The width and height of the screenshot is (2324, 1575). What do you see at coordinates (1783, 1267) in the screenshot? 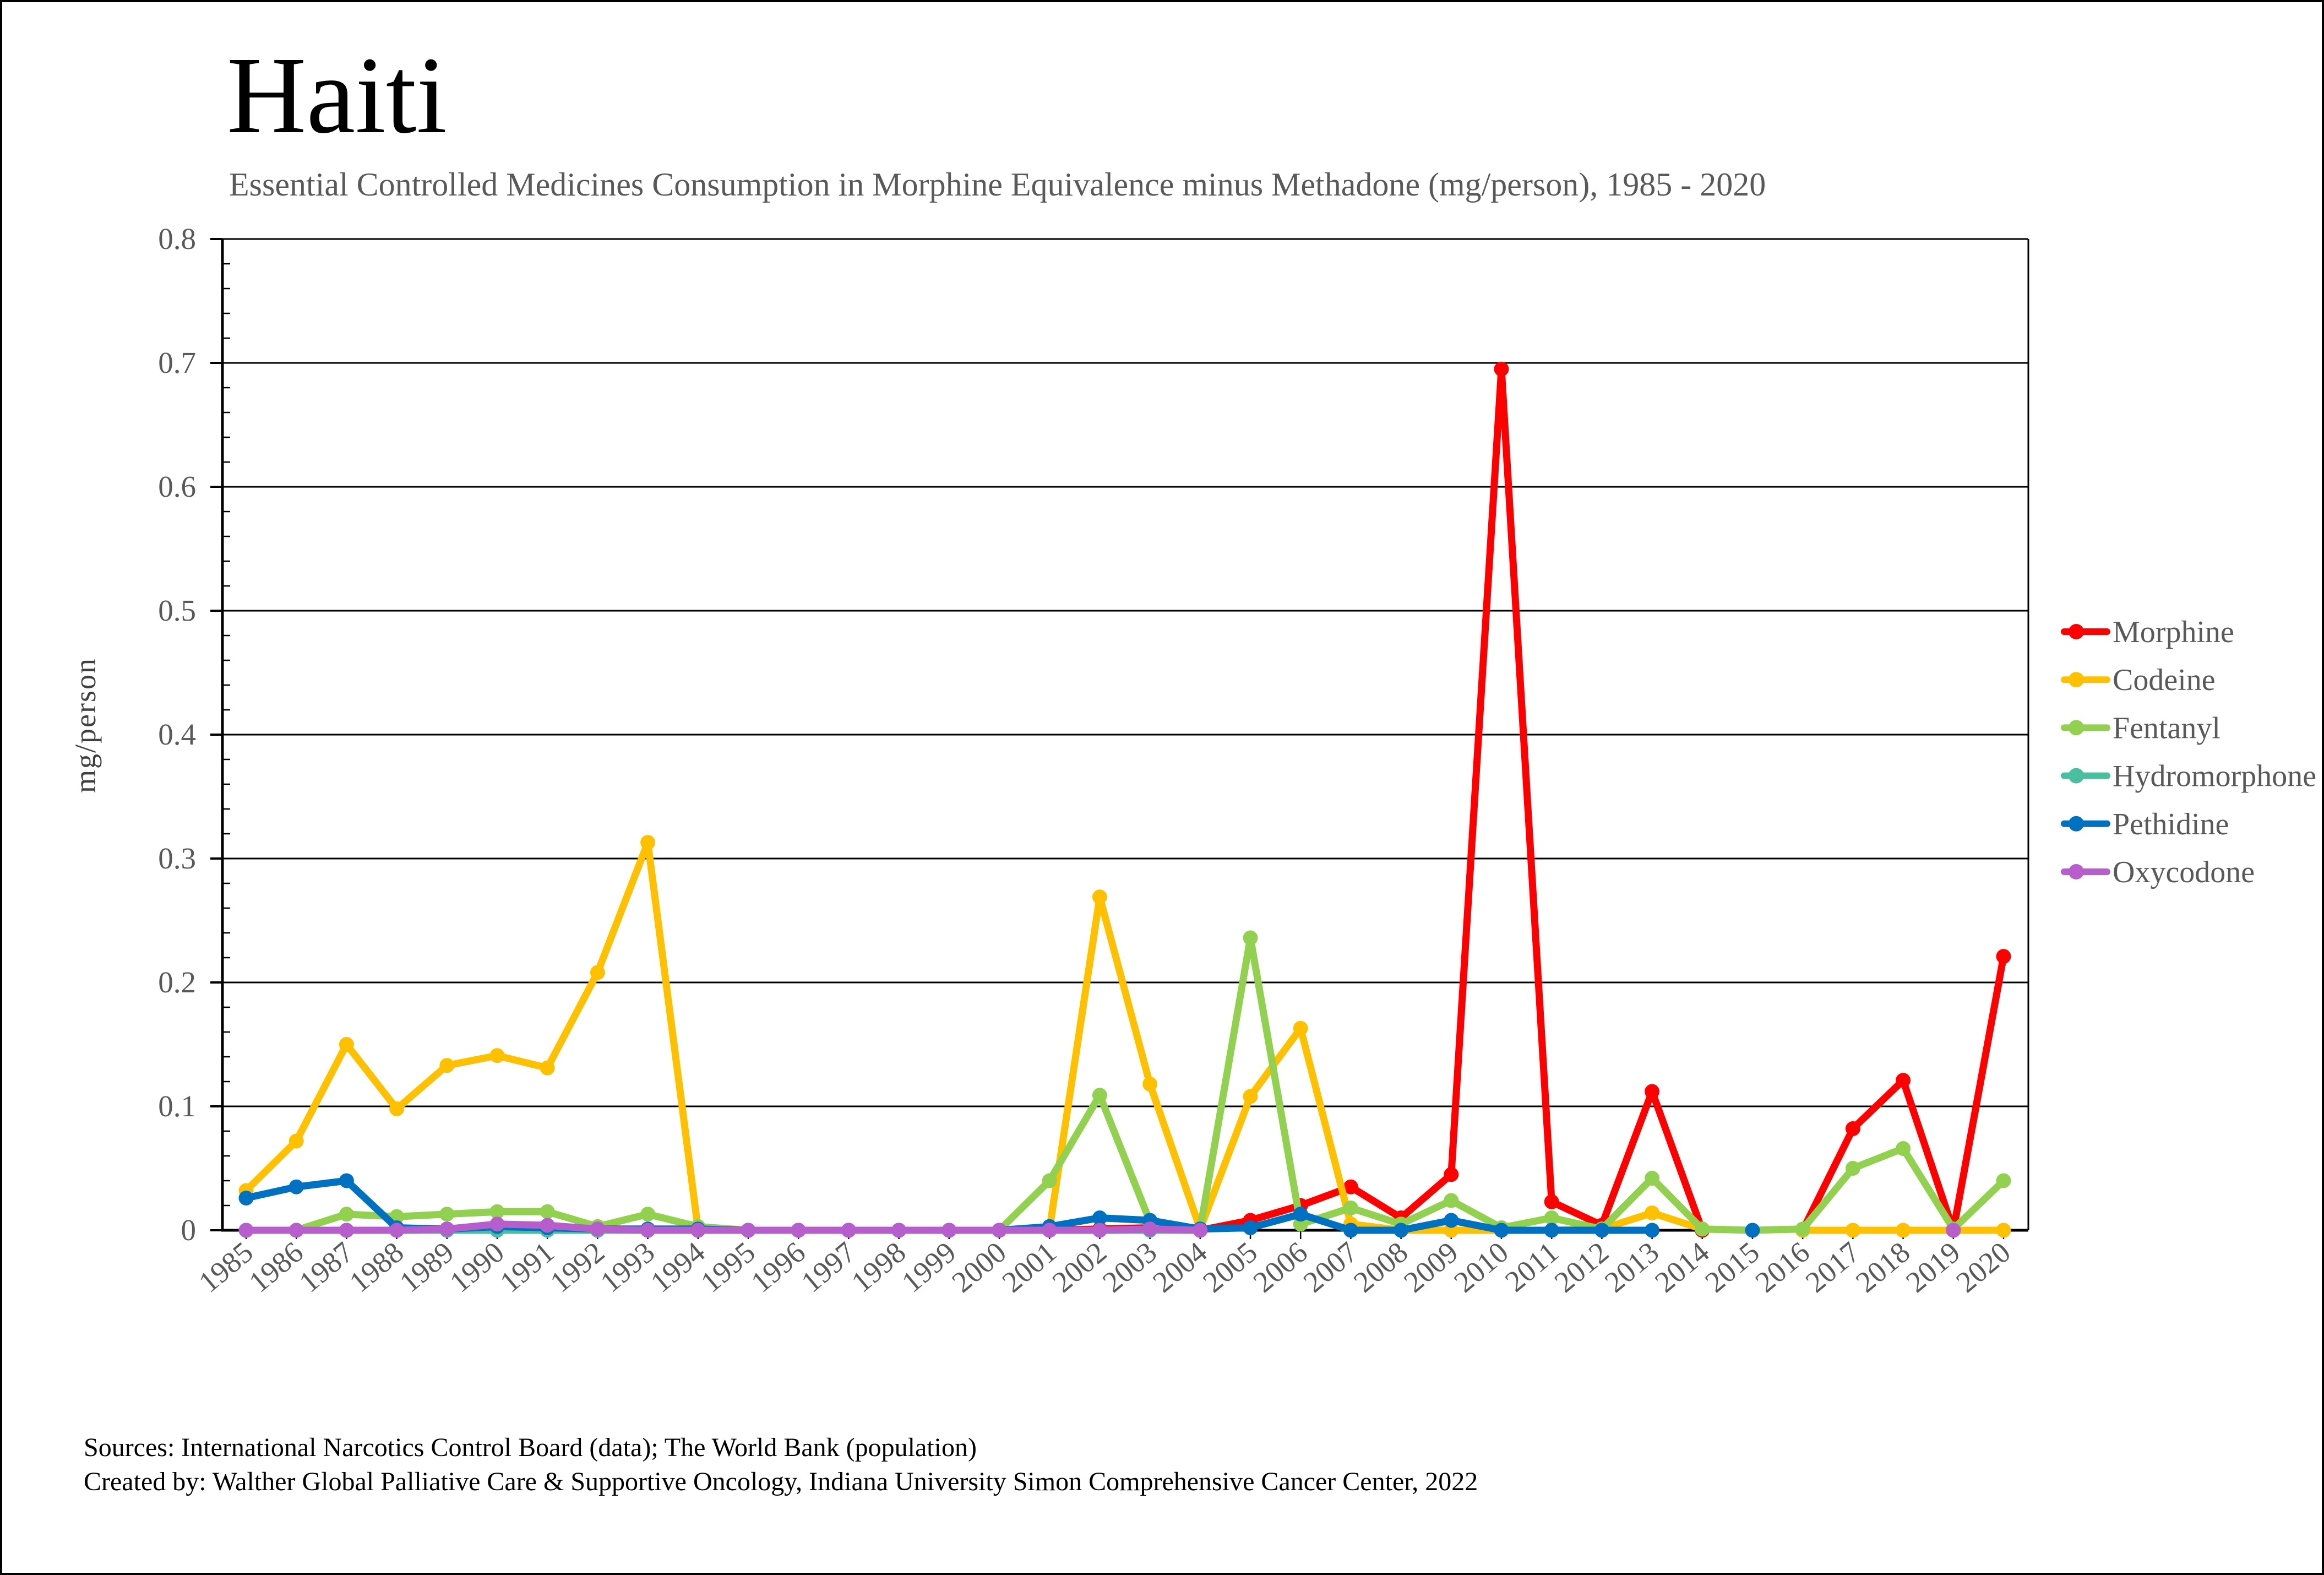
I see `x-tick-label: 2016` at bounding box center [1783, 1267].